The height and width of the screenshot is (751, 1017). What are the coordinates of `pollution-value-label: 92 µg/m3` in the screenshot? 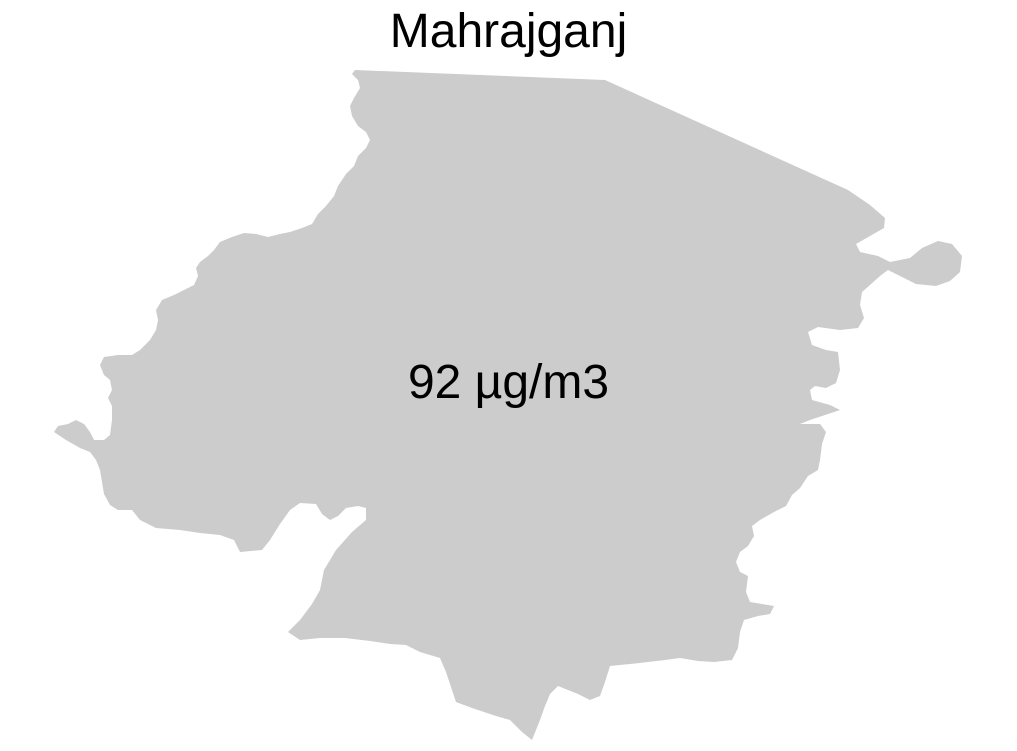 It's located at (508, 382).